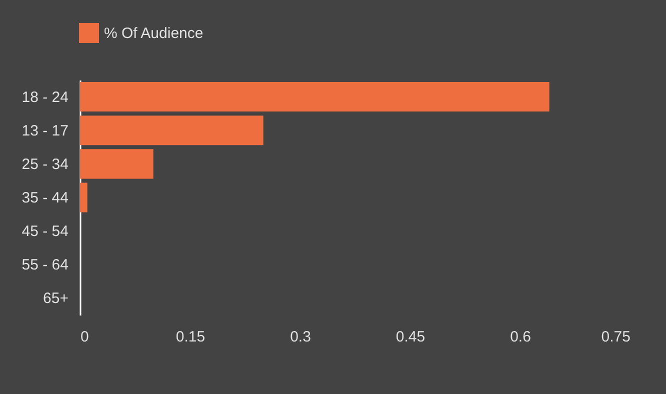 The width and height of the screenshot is (666, 394). Describe the element at coordinates (45, 131) in the screenshot. I see `y-tick-label: 13 - 17` at that location.